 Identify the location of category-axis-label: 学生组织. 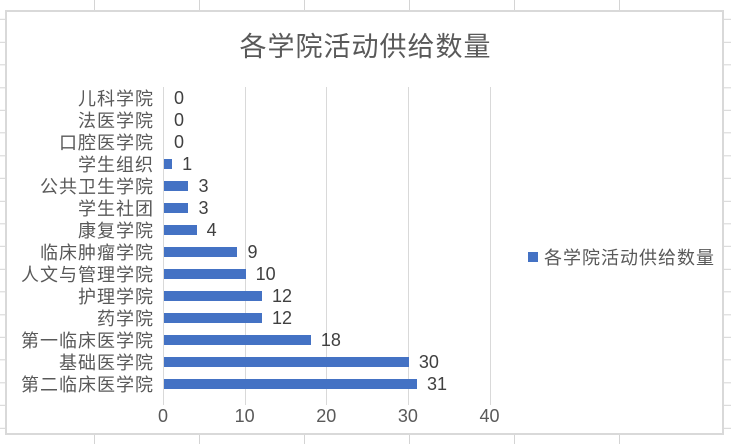
(116, 165).